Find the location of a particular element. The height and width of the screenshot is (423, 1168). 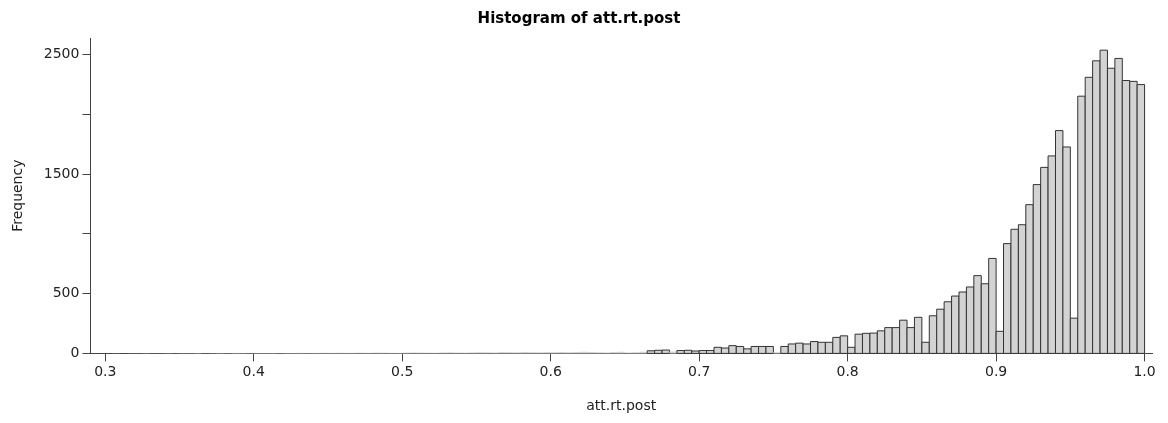

x-tick-label: 0.3 is located at coordinates (105, 371).